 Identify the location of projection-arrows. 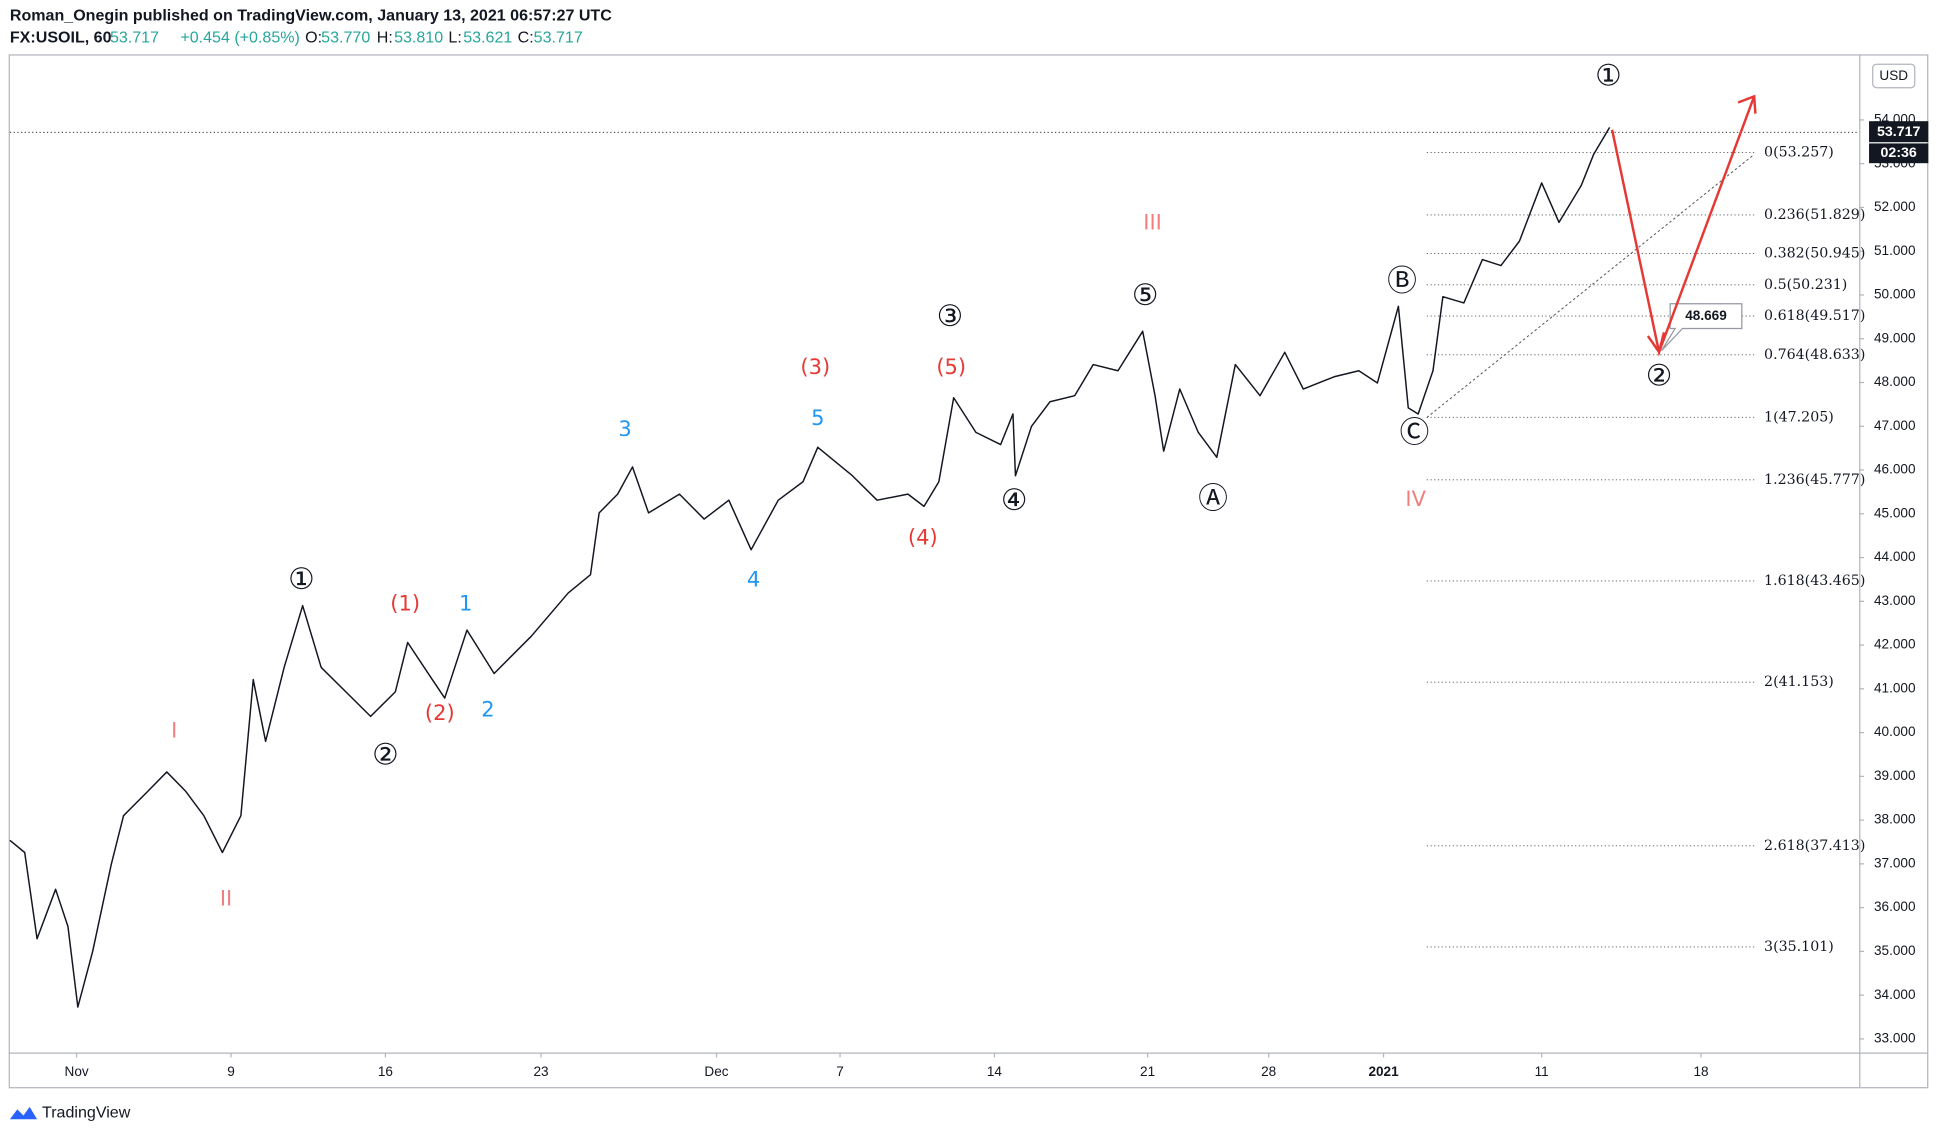
(1683, 225).